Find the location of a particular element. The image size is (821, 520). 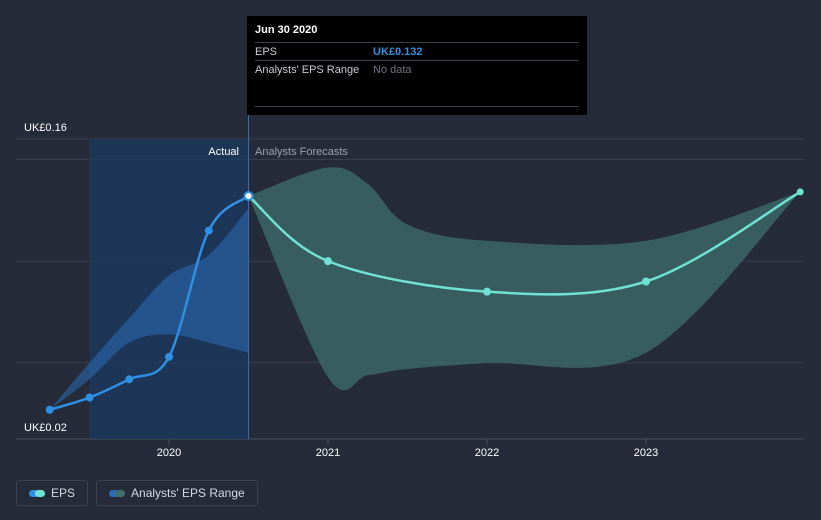

legend: EPS Analysts' EPS Range is located at coordinates (137, 494).